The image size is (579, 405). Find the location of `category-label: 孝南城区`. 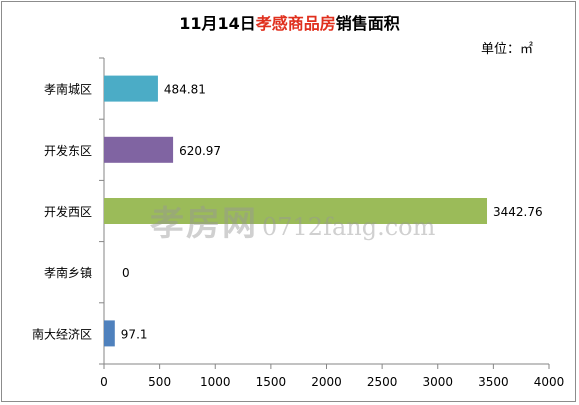

category-label: 孝南城区 is located at coordinates (68, 89).